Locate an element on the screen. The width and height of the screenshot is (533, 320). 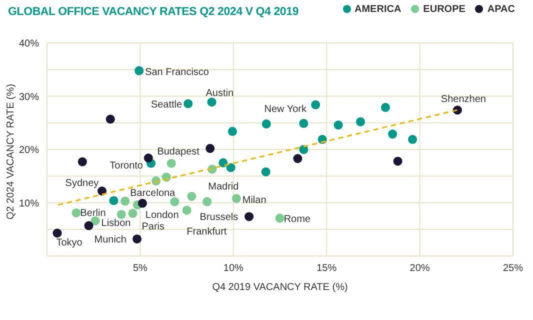
annotation: Munich is located at coordinates (110, 240).